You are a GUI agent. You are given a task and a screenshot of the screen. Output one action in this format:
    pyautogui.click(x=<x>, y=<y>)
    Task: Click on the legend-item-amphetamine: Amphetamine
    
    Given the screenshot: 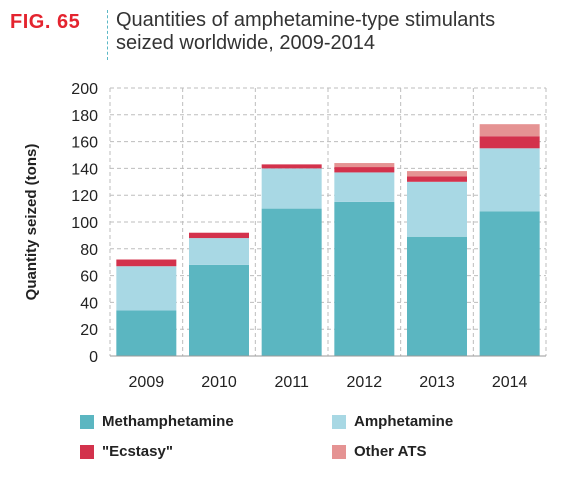 What is the action you would take?
    pyautogui.click(x=392, y=421)
    